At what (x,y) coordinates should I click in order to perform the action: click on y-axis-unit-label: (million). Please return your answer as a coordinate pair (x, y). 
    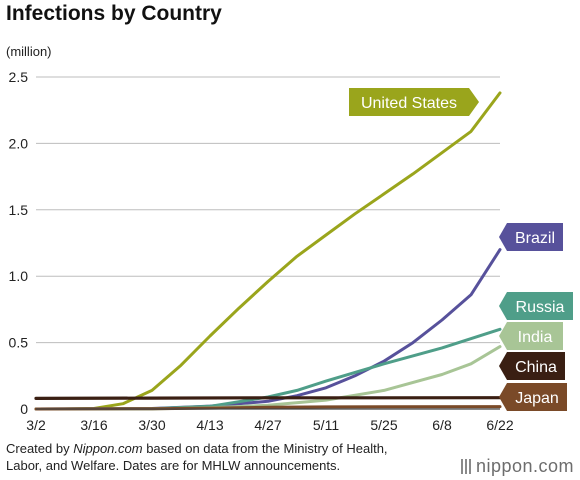
    Looking at the image, I should click on (29, 51).